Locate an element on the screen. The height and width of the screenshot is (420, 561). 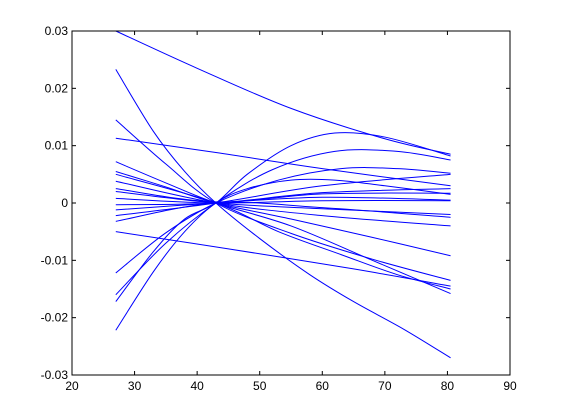
y-tick-label: -0.03 is located at coordinates (55, 375).